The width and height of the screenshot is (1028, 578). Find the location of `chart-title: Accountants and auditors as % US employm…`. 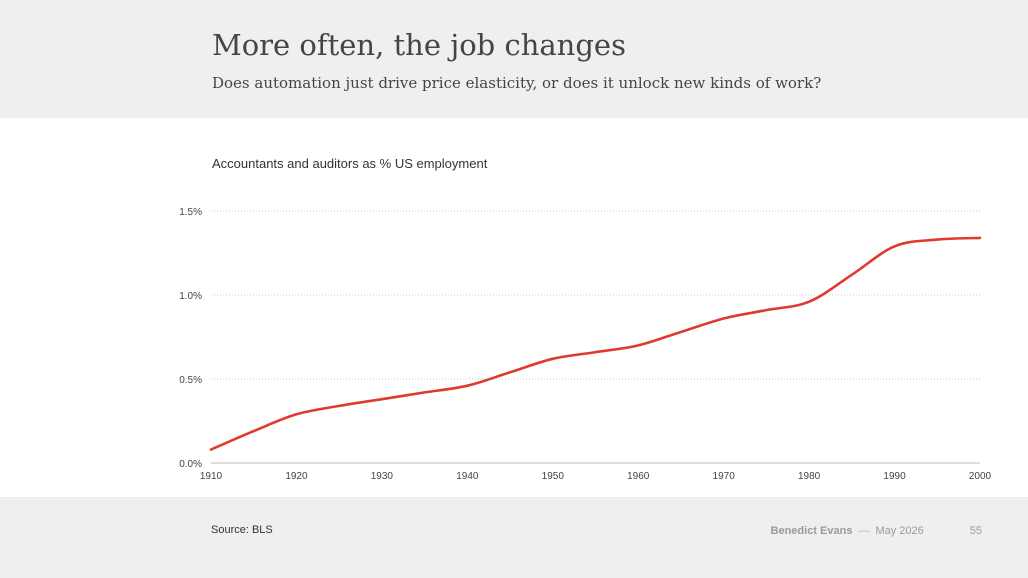

chart-title: Accountants and auditors as % US employm… is located at coordinates (350, 163).